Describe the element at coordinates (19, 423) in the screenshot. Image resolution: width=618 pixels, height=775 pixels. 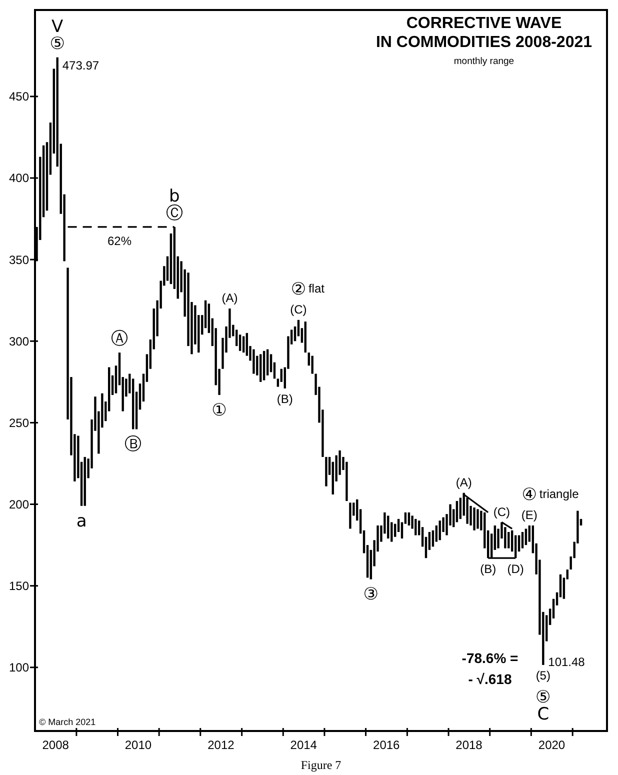
I see `y-tick-label: 250` at that location.